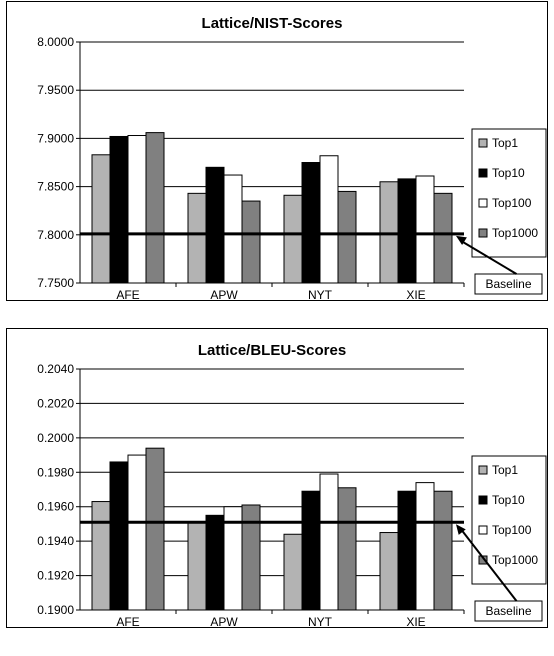 The height and width of the screenshot is (656, 554). I want to click on y-tick-label: 7.8500, so click(55, 187).